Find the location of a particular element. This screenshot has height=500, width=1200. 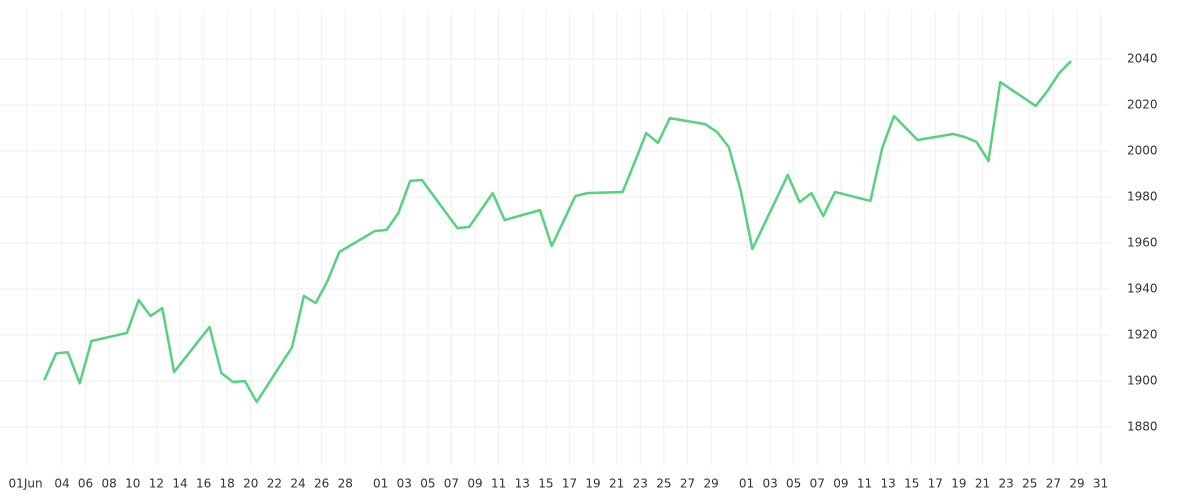

y-tick-label: 2040 is located at coordinates (1142, 58).